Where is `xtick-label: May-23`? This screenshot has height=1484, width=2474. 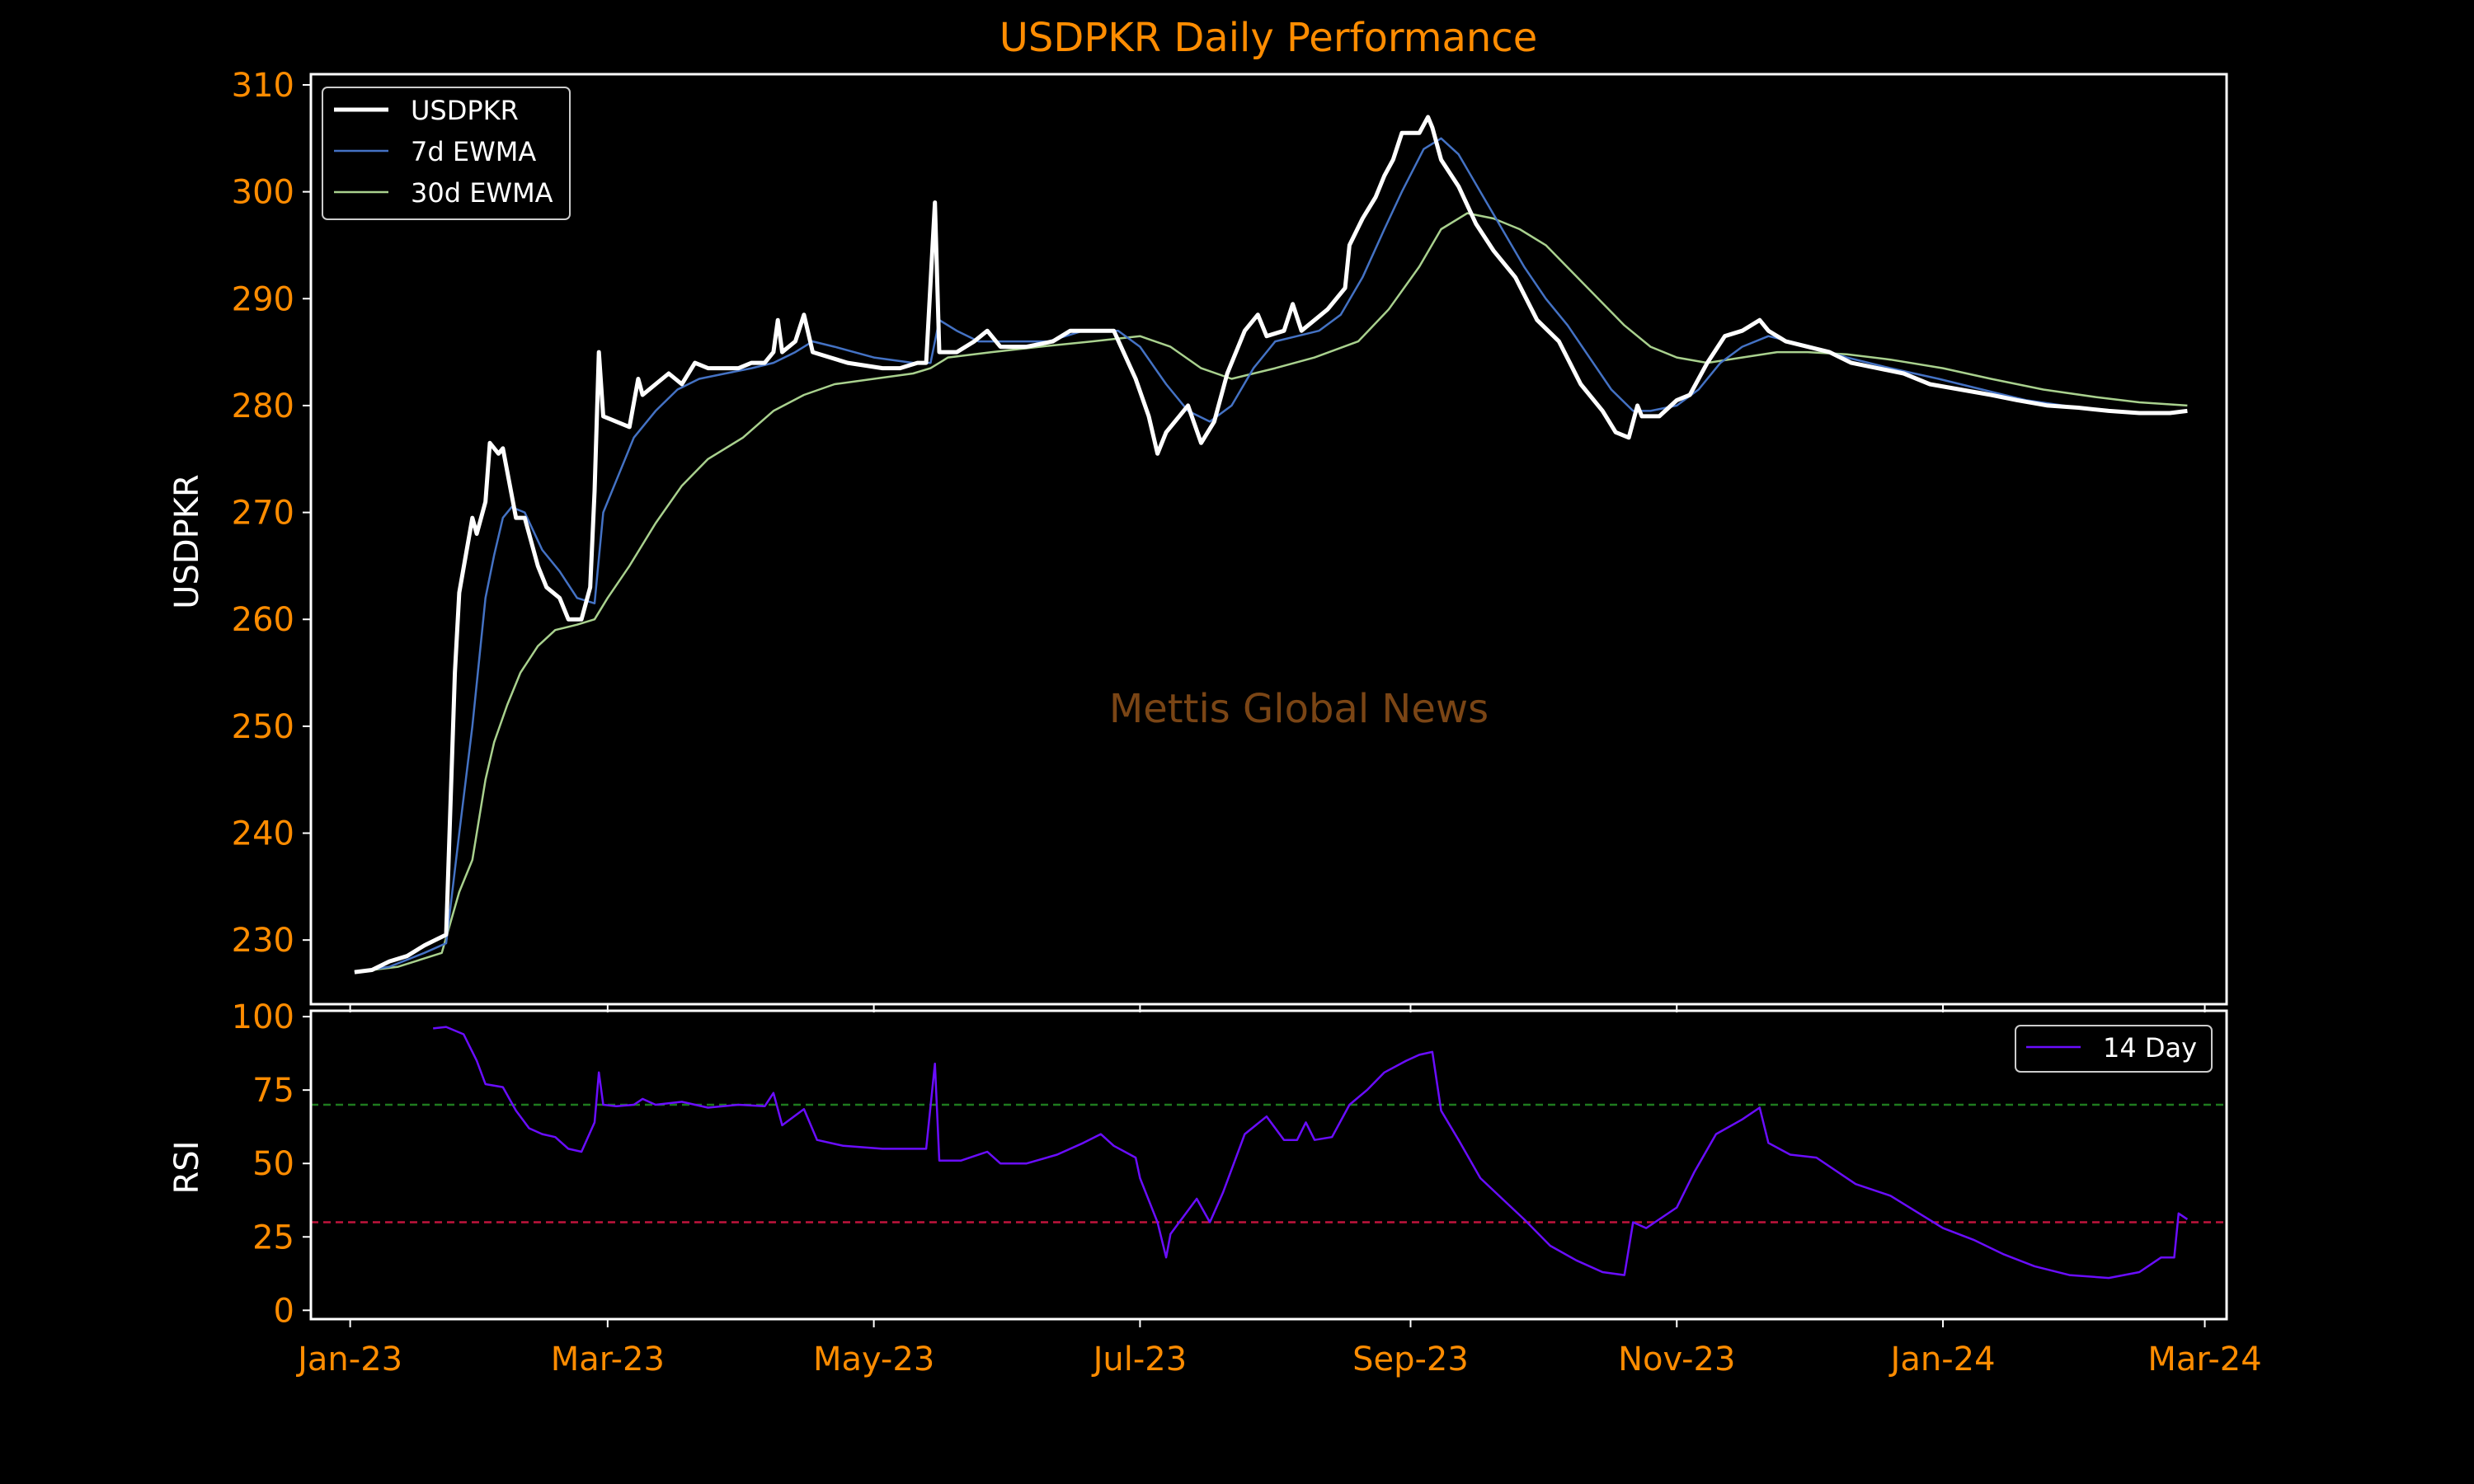
xtick-label: May-23 is located at coordinates (873, 1359).